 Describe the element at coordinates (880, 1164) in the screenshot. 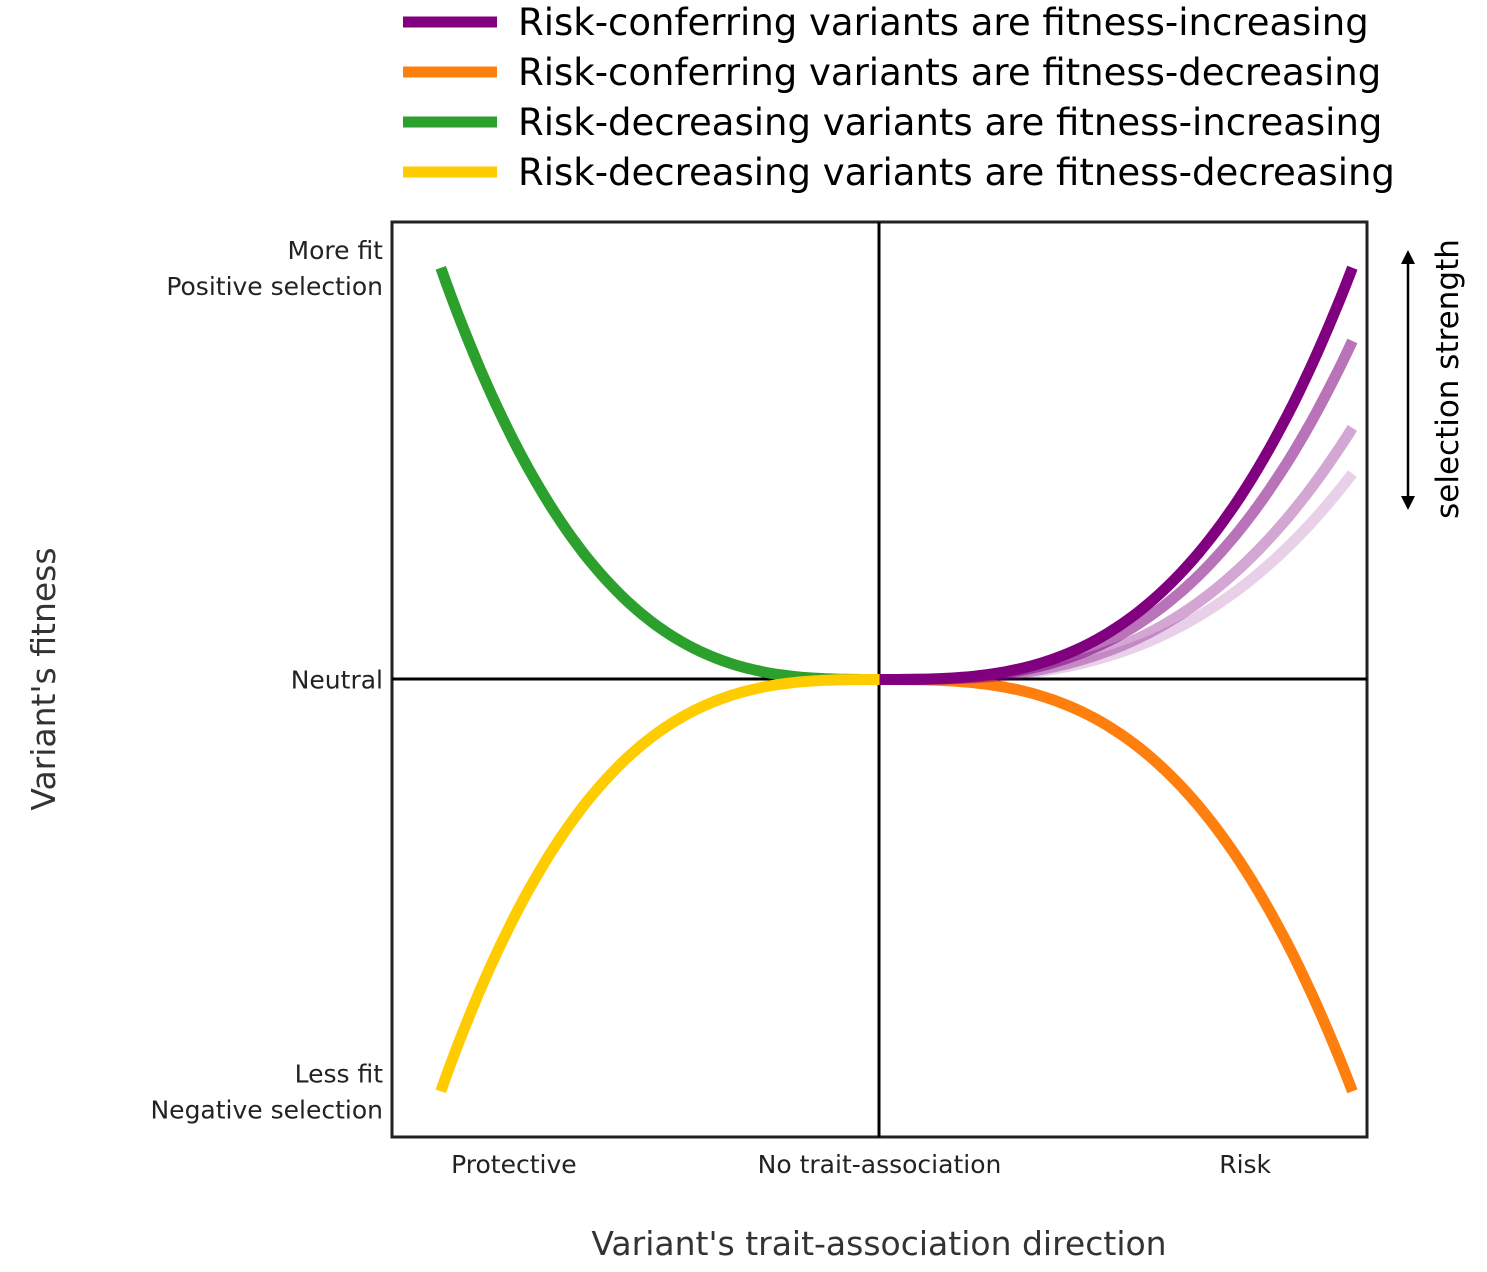

I see `x-tick-label: No trait-association` at that location.